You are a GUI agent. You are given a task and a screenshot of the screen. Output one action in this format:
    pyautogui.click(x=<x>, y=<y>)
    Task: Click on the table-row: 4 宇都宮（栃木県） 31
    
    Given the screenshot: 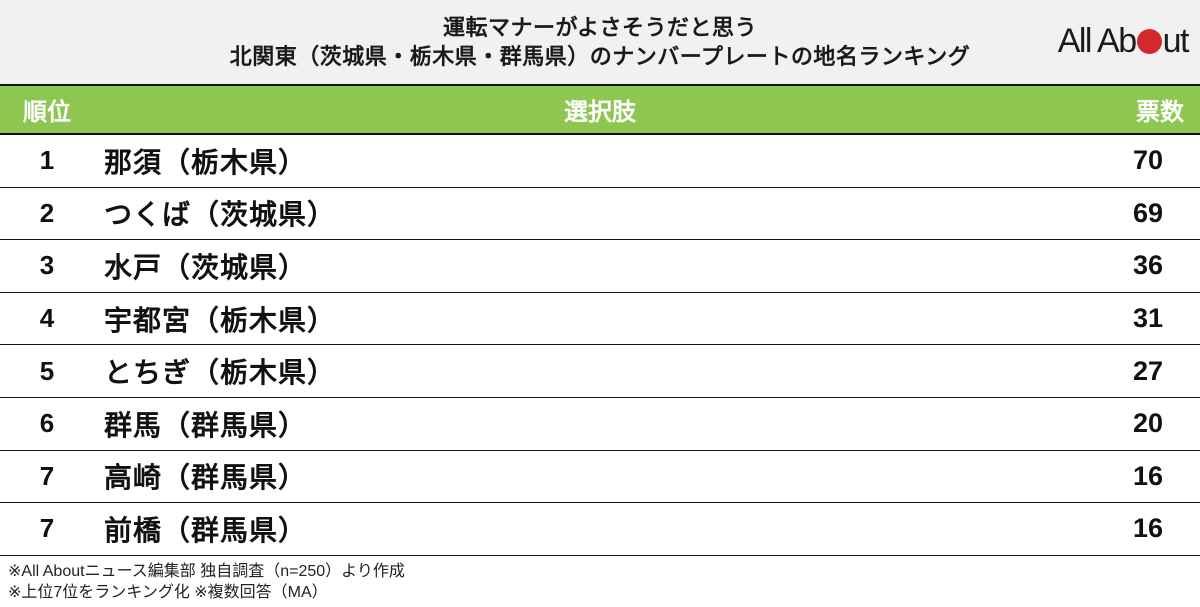 What is the action you would take?
    pyautogui.click(x=600, y=319)
    